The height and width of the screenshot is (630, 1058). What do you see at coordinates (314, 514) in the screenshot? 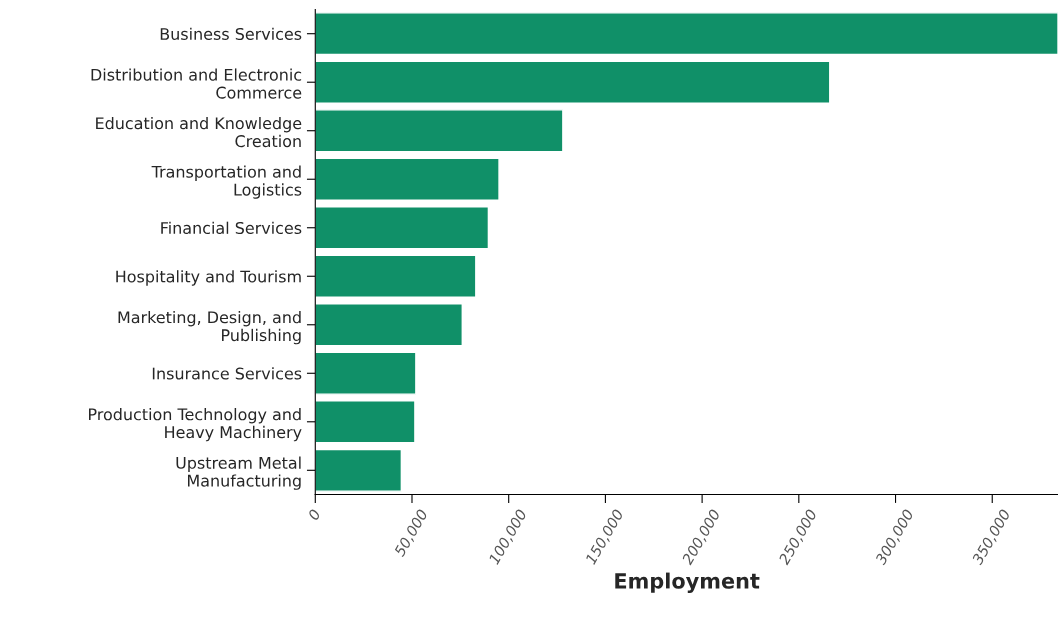
I see `x-tick-label: 0` at bounding box center [314, 514].